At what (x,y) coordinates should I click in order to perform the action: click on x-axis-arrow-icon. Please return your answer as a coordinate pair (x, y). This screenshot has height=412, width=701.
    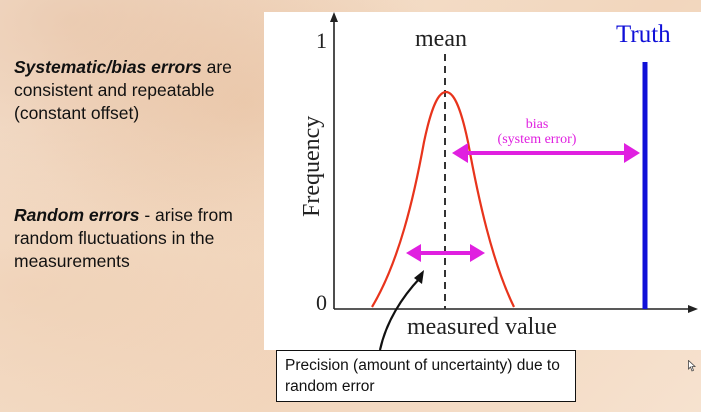
    Looking at the image, I should click on (693, 309).